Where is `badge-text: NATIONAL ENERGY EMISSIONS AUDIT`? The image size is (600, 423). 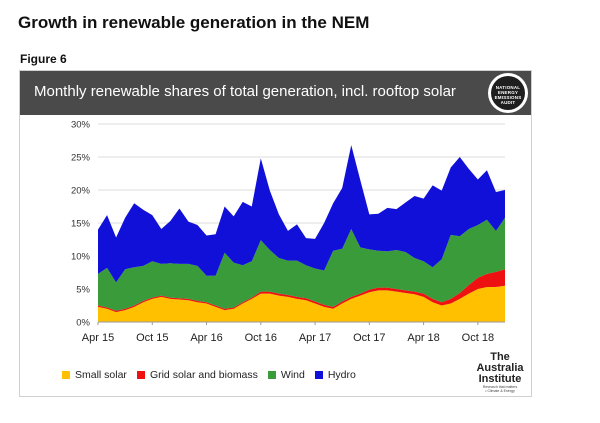
badge-text: NATIONAL ENERGY EMISSIONS AUDIT is located at coordinates (508, 95).